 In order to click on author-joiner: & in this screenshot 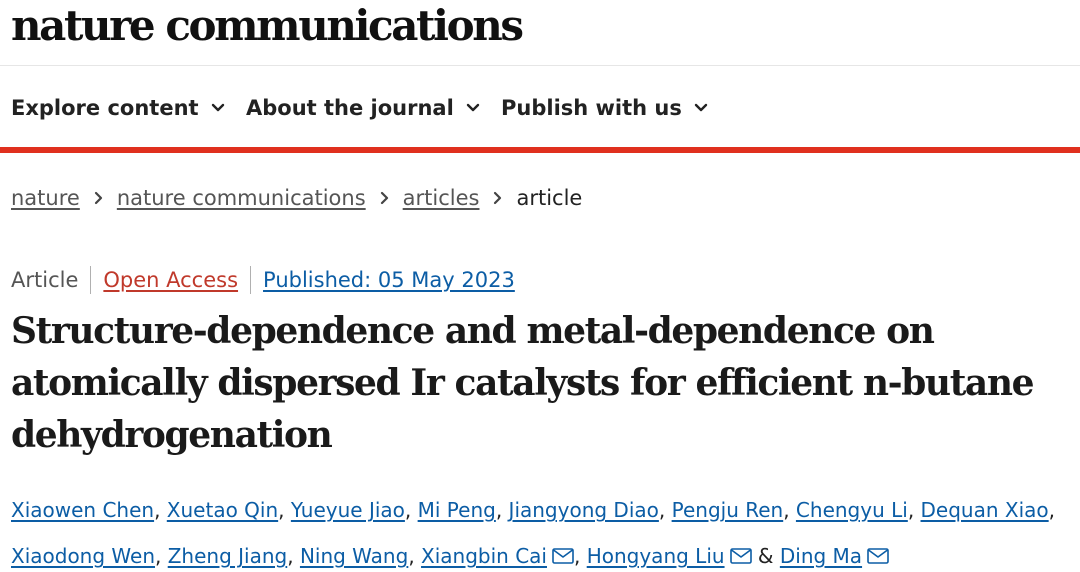, I will do `click(765, 556)`.